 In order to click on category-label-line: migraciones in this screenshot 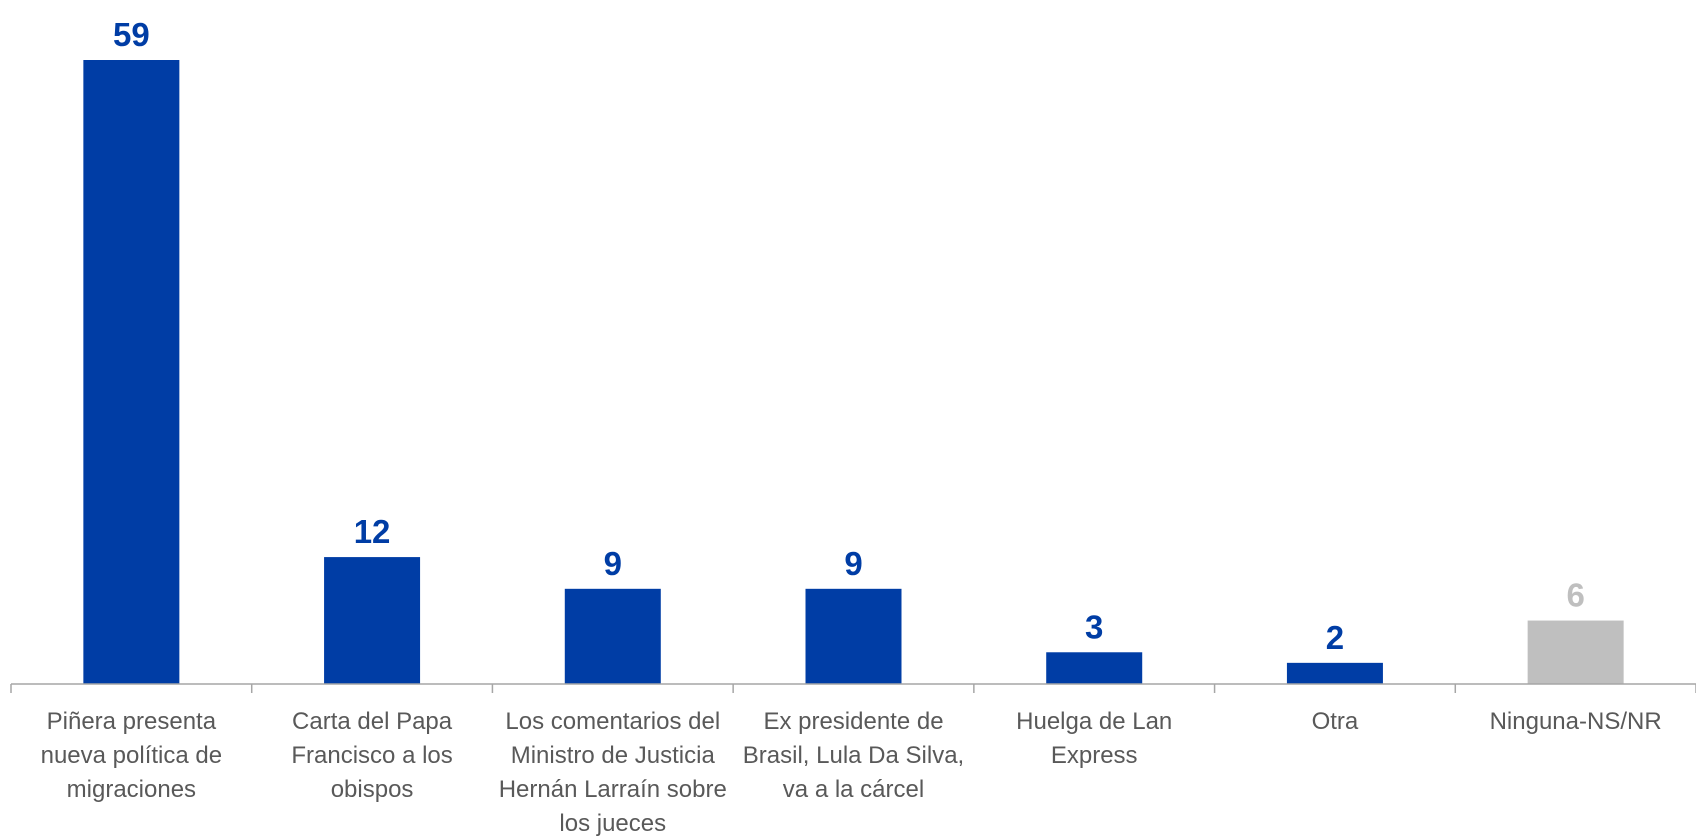, I will do `click(131, 789)`.